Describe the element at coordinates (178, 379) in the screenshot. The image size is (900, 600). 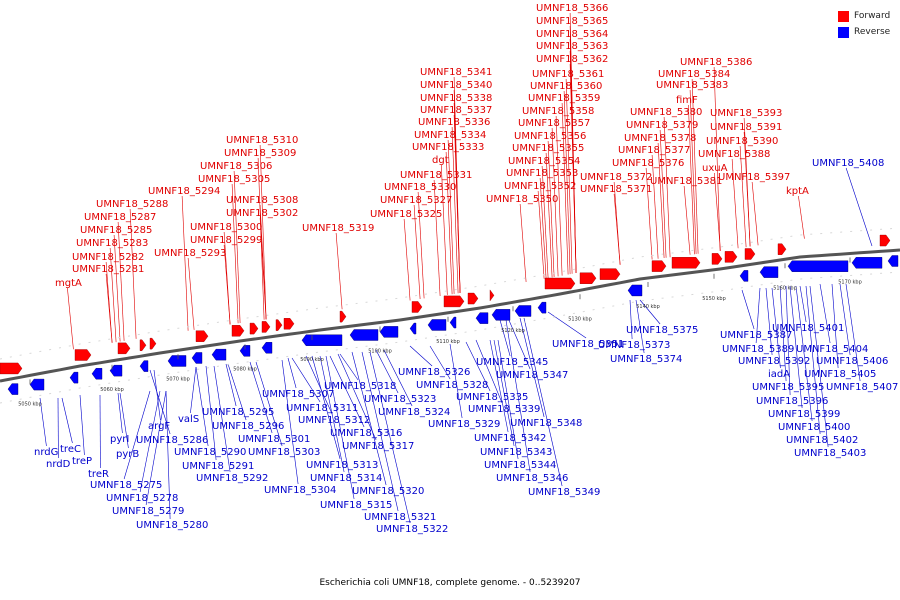
I see `tick-label: 5070 kbp` at that location.